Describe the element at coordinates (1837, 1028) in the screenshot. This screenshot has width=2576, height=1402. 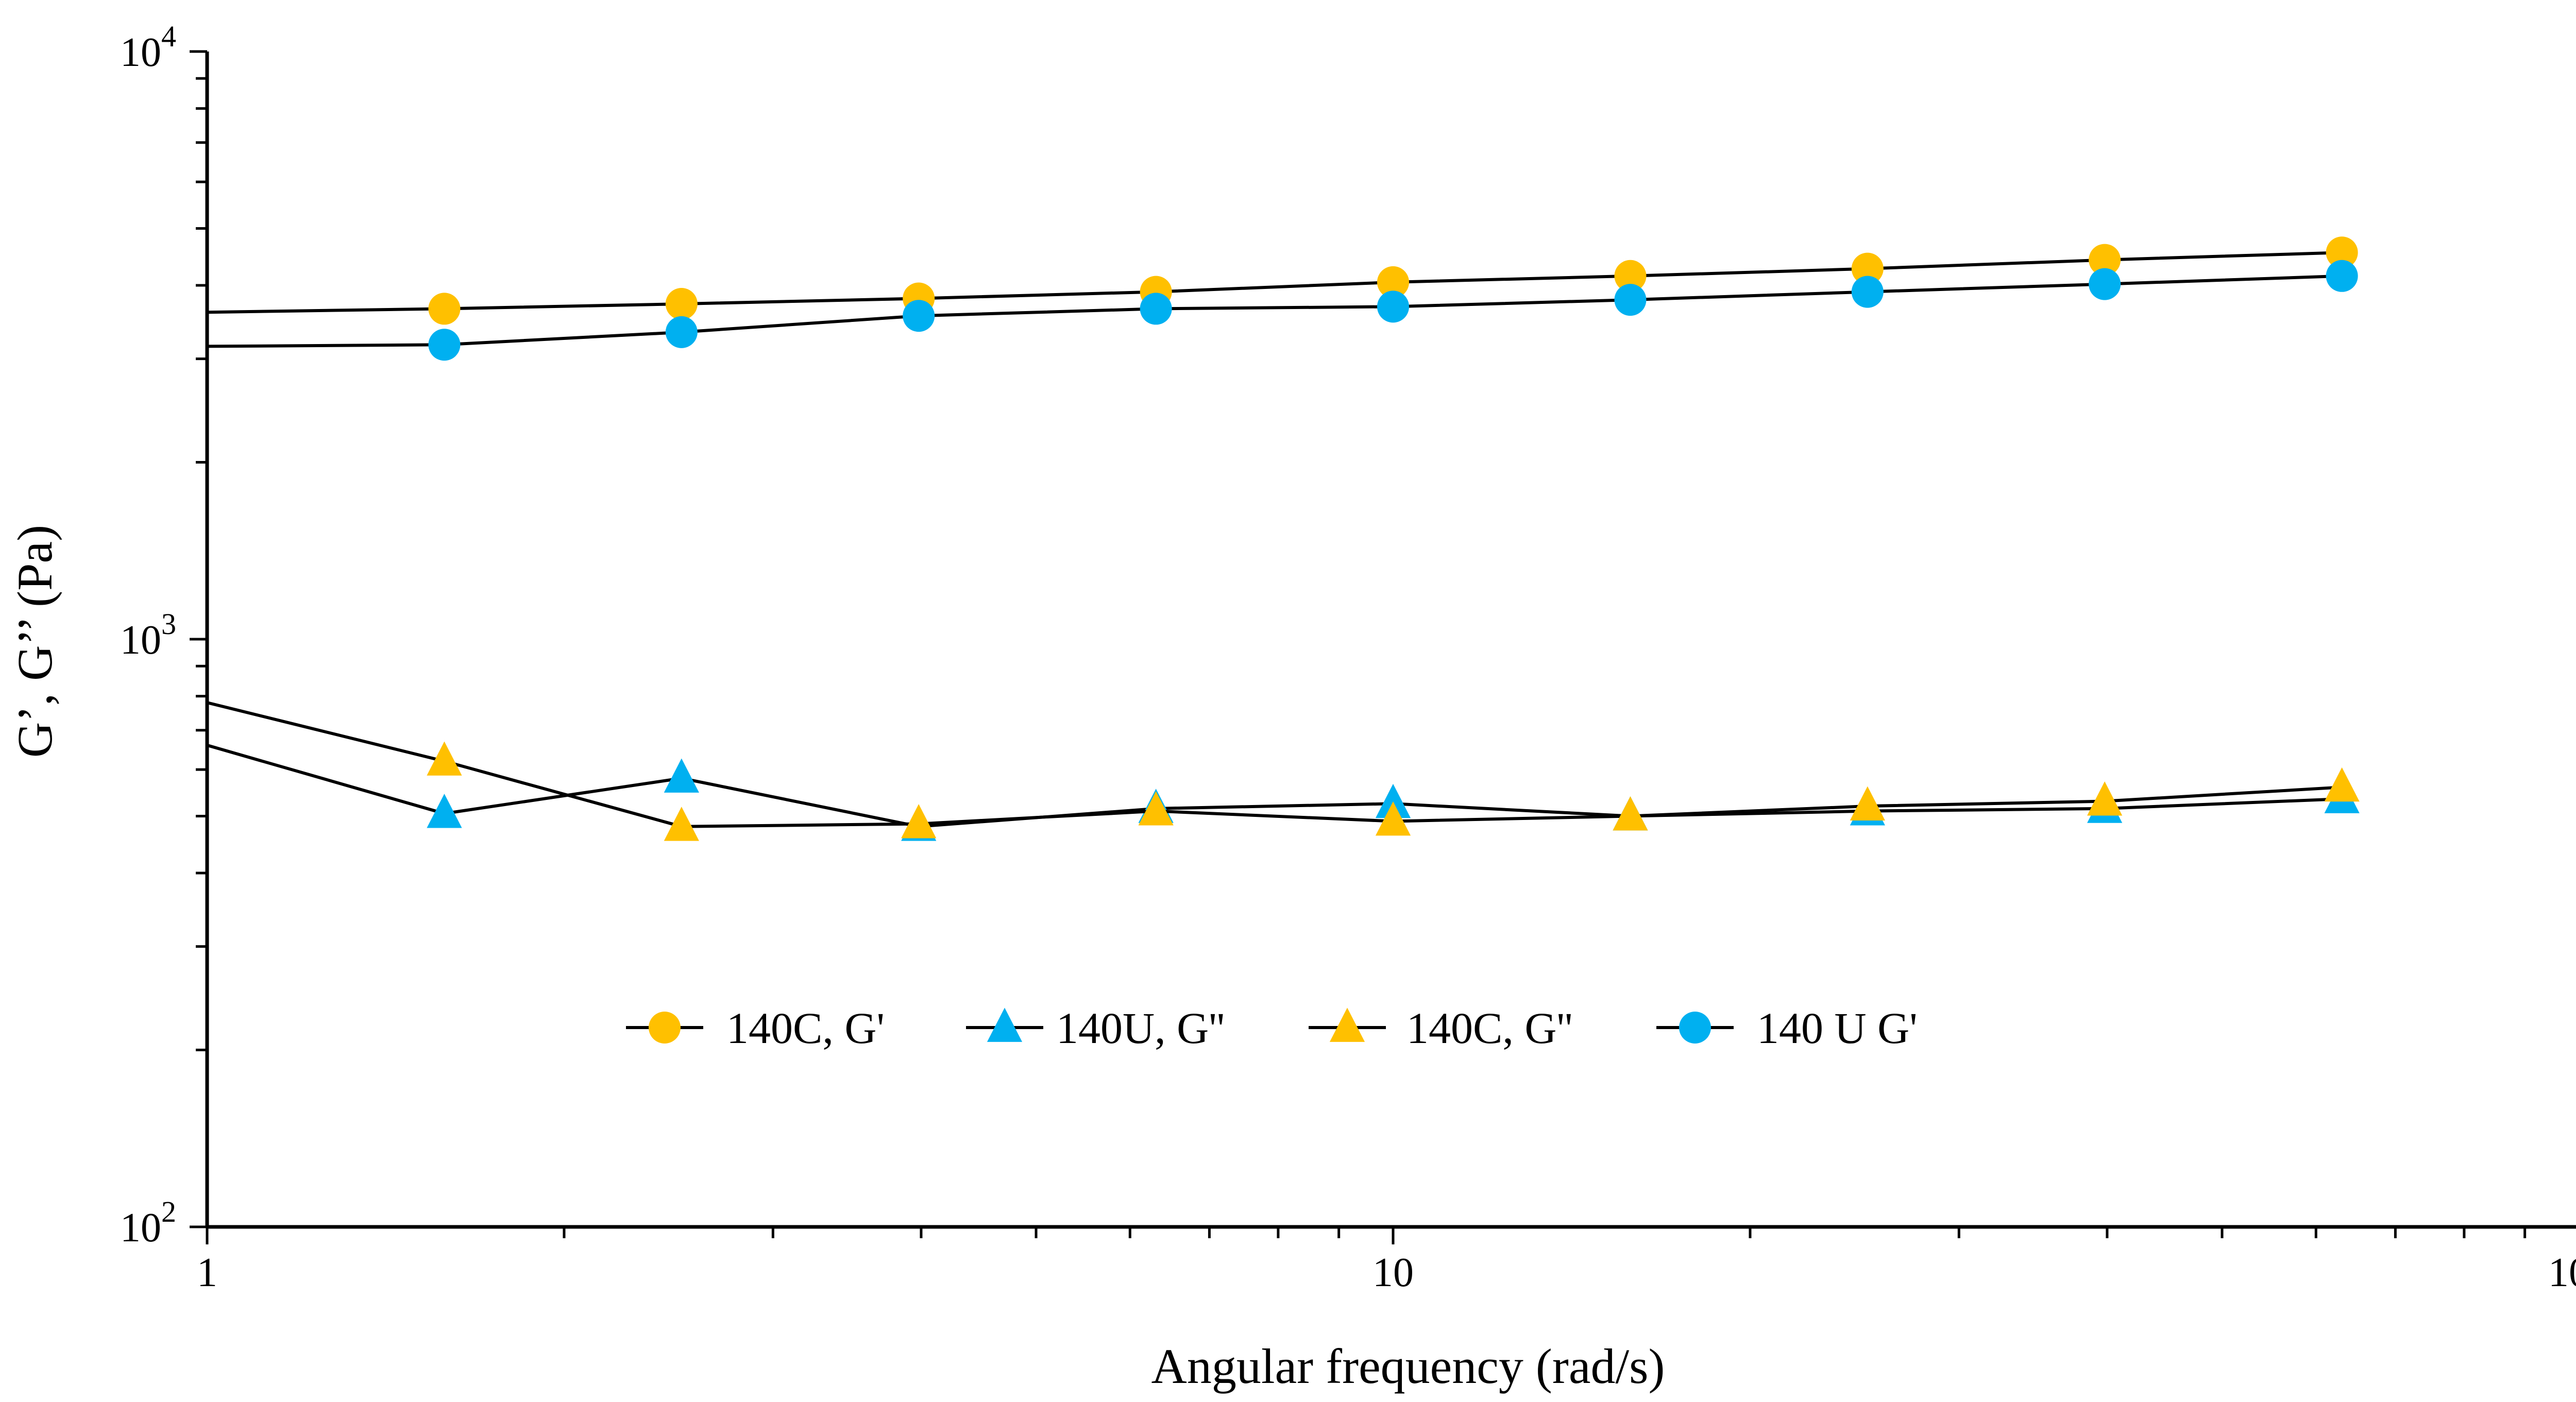
I see `legend-label: 140 U G'` at that location.